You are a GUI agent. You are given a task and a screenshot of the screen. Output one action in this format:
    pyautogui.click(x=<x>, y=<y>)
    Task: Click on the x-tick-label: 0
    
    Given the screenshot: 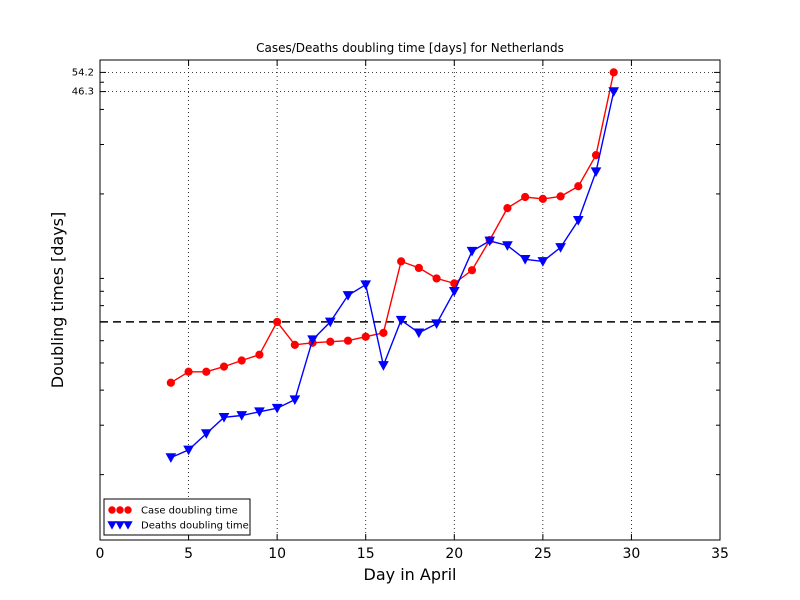 What is the action you would take?
    pyautogui.click(x=100, y=554)
    